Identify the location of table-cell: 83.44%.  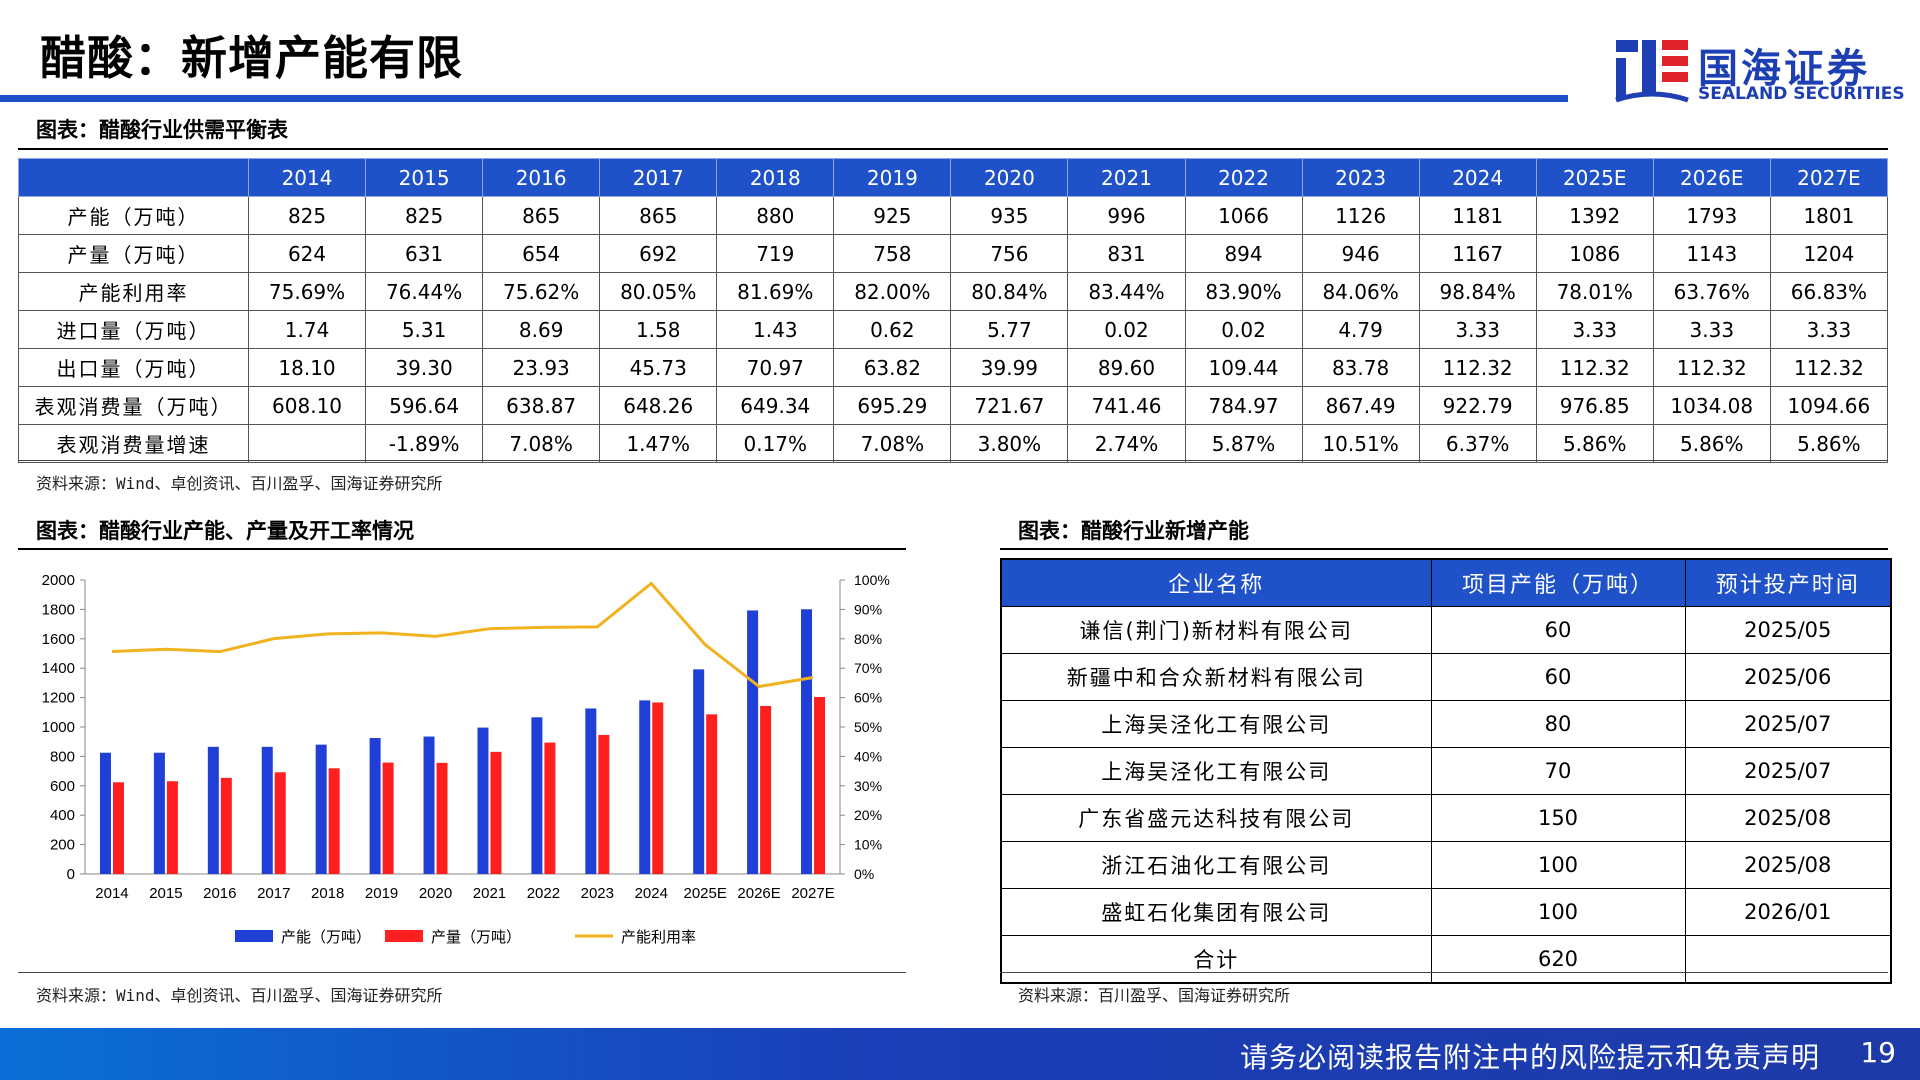
(1126, 291).